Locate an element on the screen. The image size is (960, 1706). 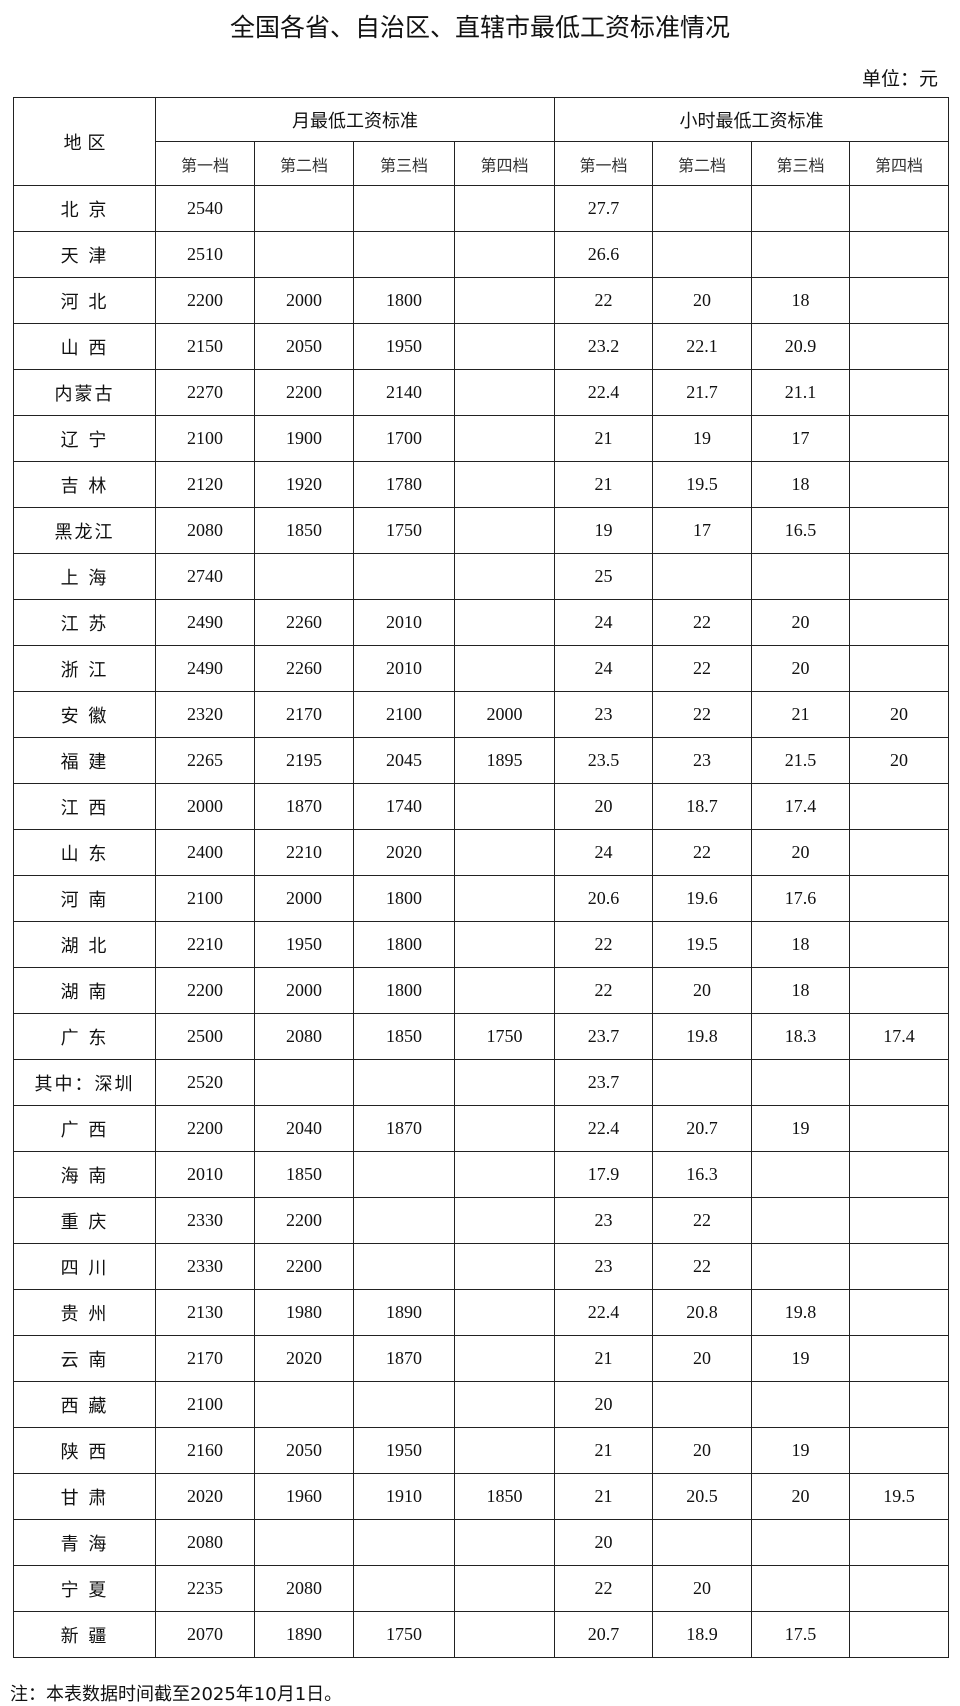
footnote: 注：本表数据时间截至2025年10月1日。 is located at coordinates (176, 1694).